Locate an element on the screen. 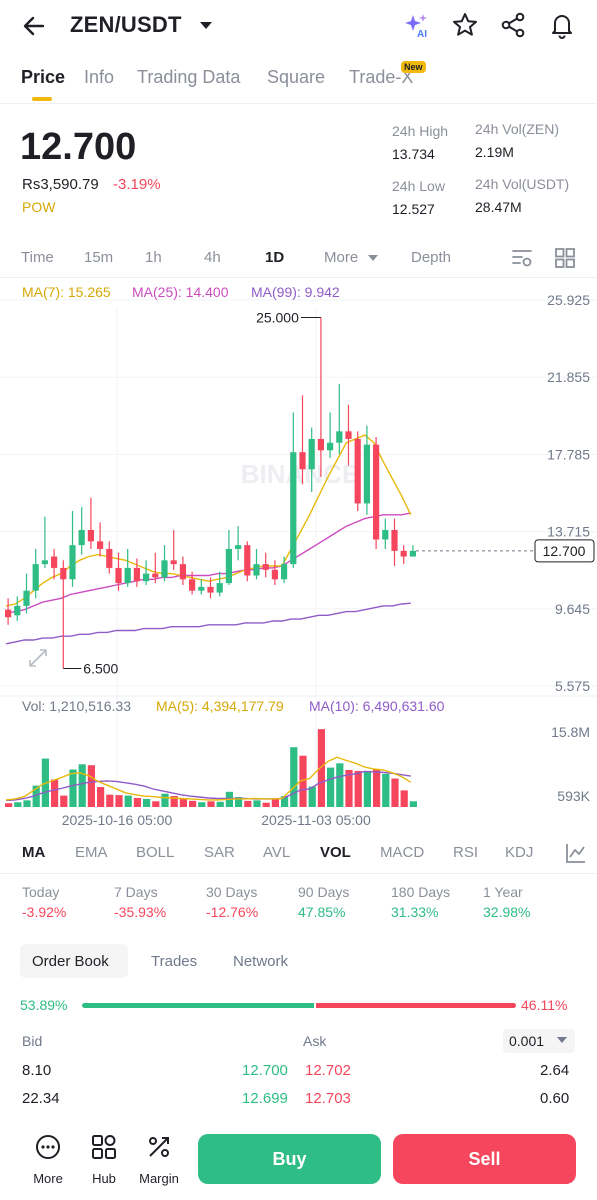 Image resolution: width=597 pixels, height=1200 pixels. tab-square: Square is located at coordinates (296, 77).